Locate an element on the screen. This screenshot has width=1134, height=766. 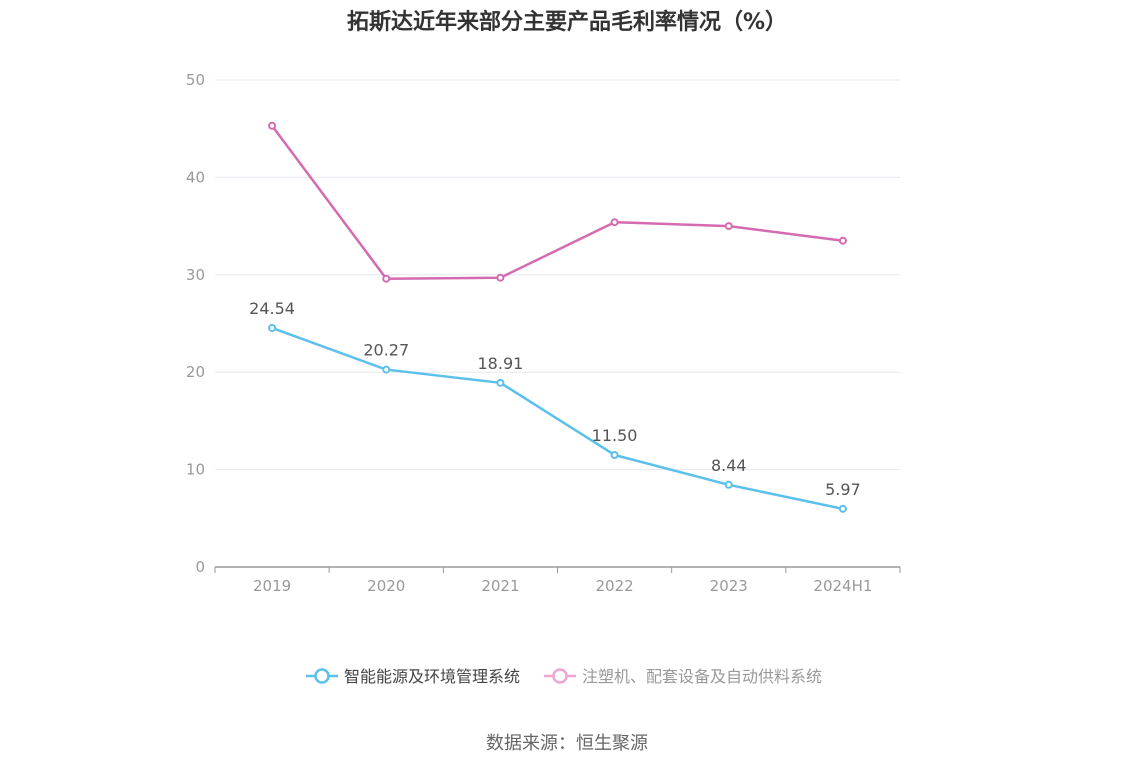
legend-label: 注塑机、配套设备及自动供料系统 is located at coordinates (702, 676).